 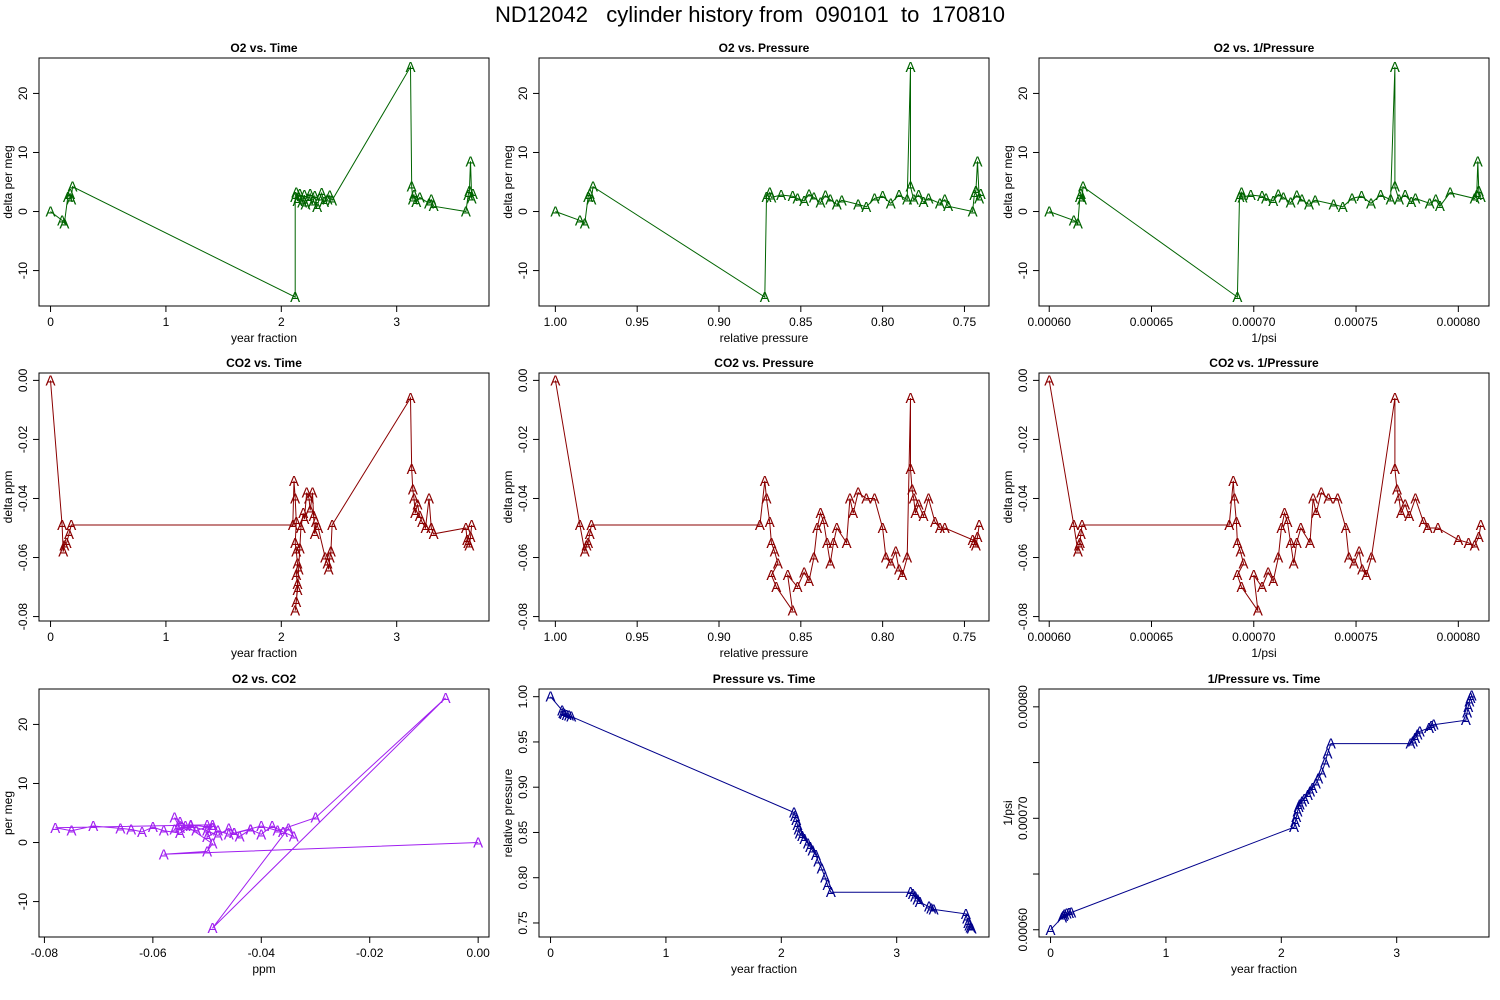 What do you see at coordinates (1050, 953) in the screenshot?
I see `x-tick-label: 0` at bounding box center [1050, 953].